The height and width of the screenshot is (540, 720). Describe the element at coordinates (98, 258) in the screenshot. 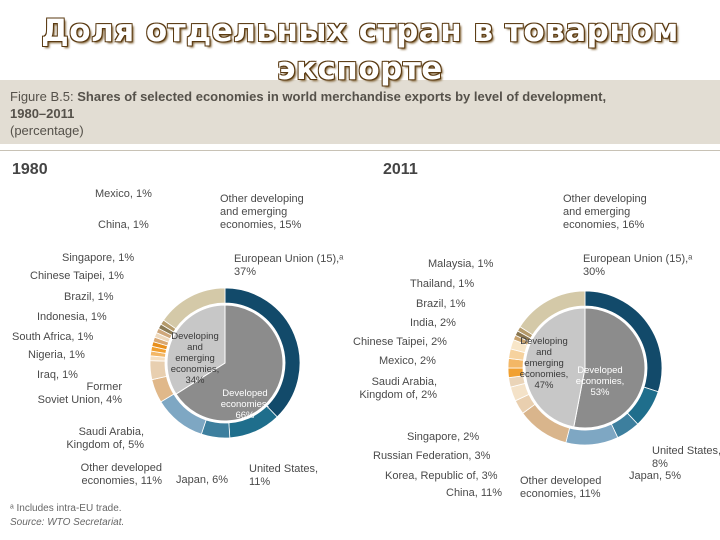

I see `label-1980-singapore: Singapore, 1%` at that location.